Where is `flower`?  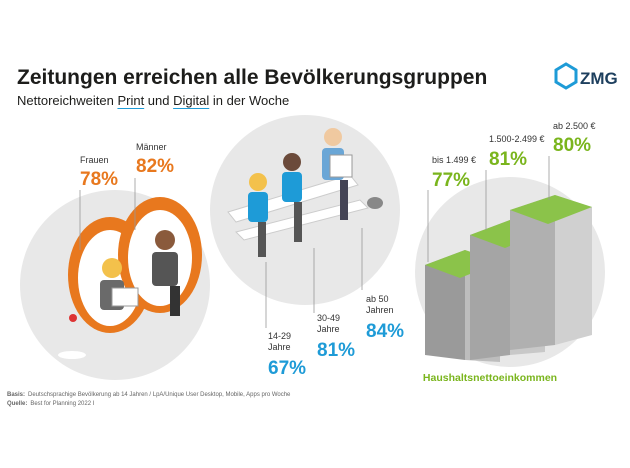
flower is located at coordinates (73, 318).